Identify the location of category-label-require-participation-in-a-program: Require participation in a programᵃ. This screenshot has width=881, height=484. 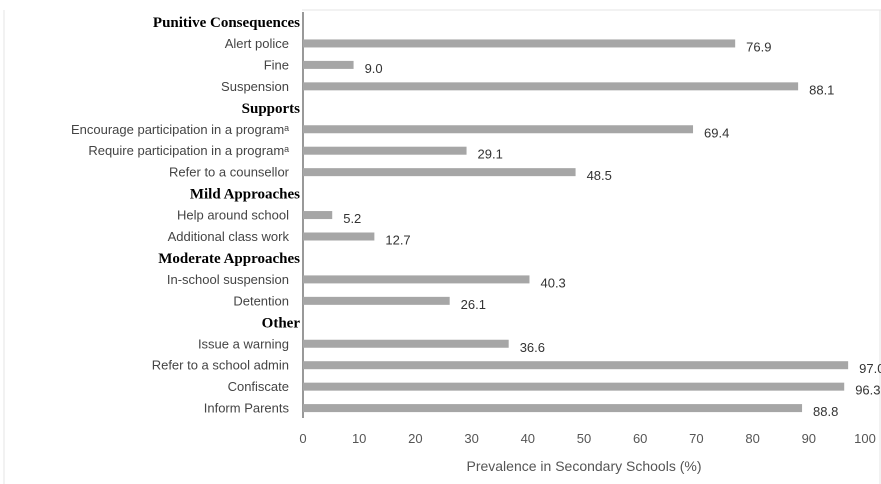
(188, 150).